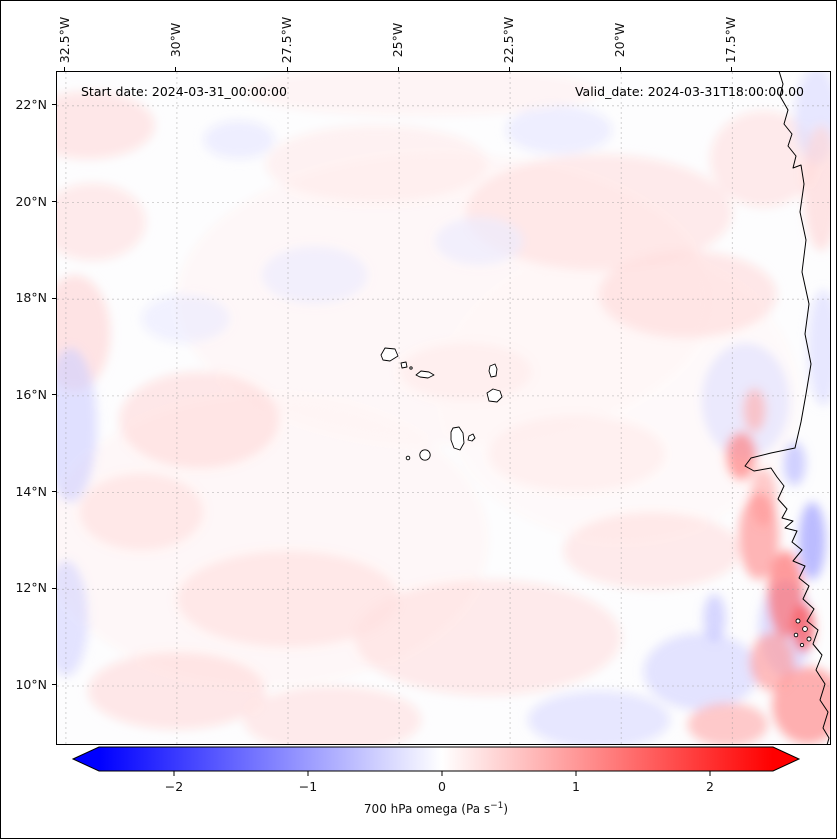 This screenshot has width=837, height=839. Describe the element at coordinates (427, 809) in the screenshot. I see `colorbar-label-text: 700 hPa omega (Pa s` at that location.